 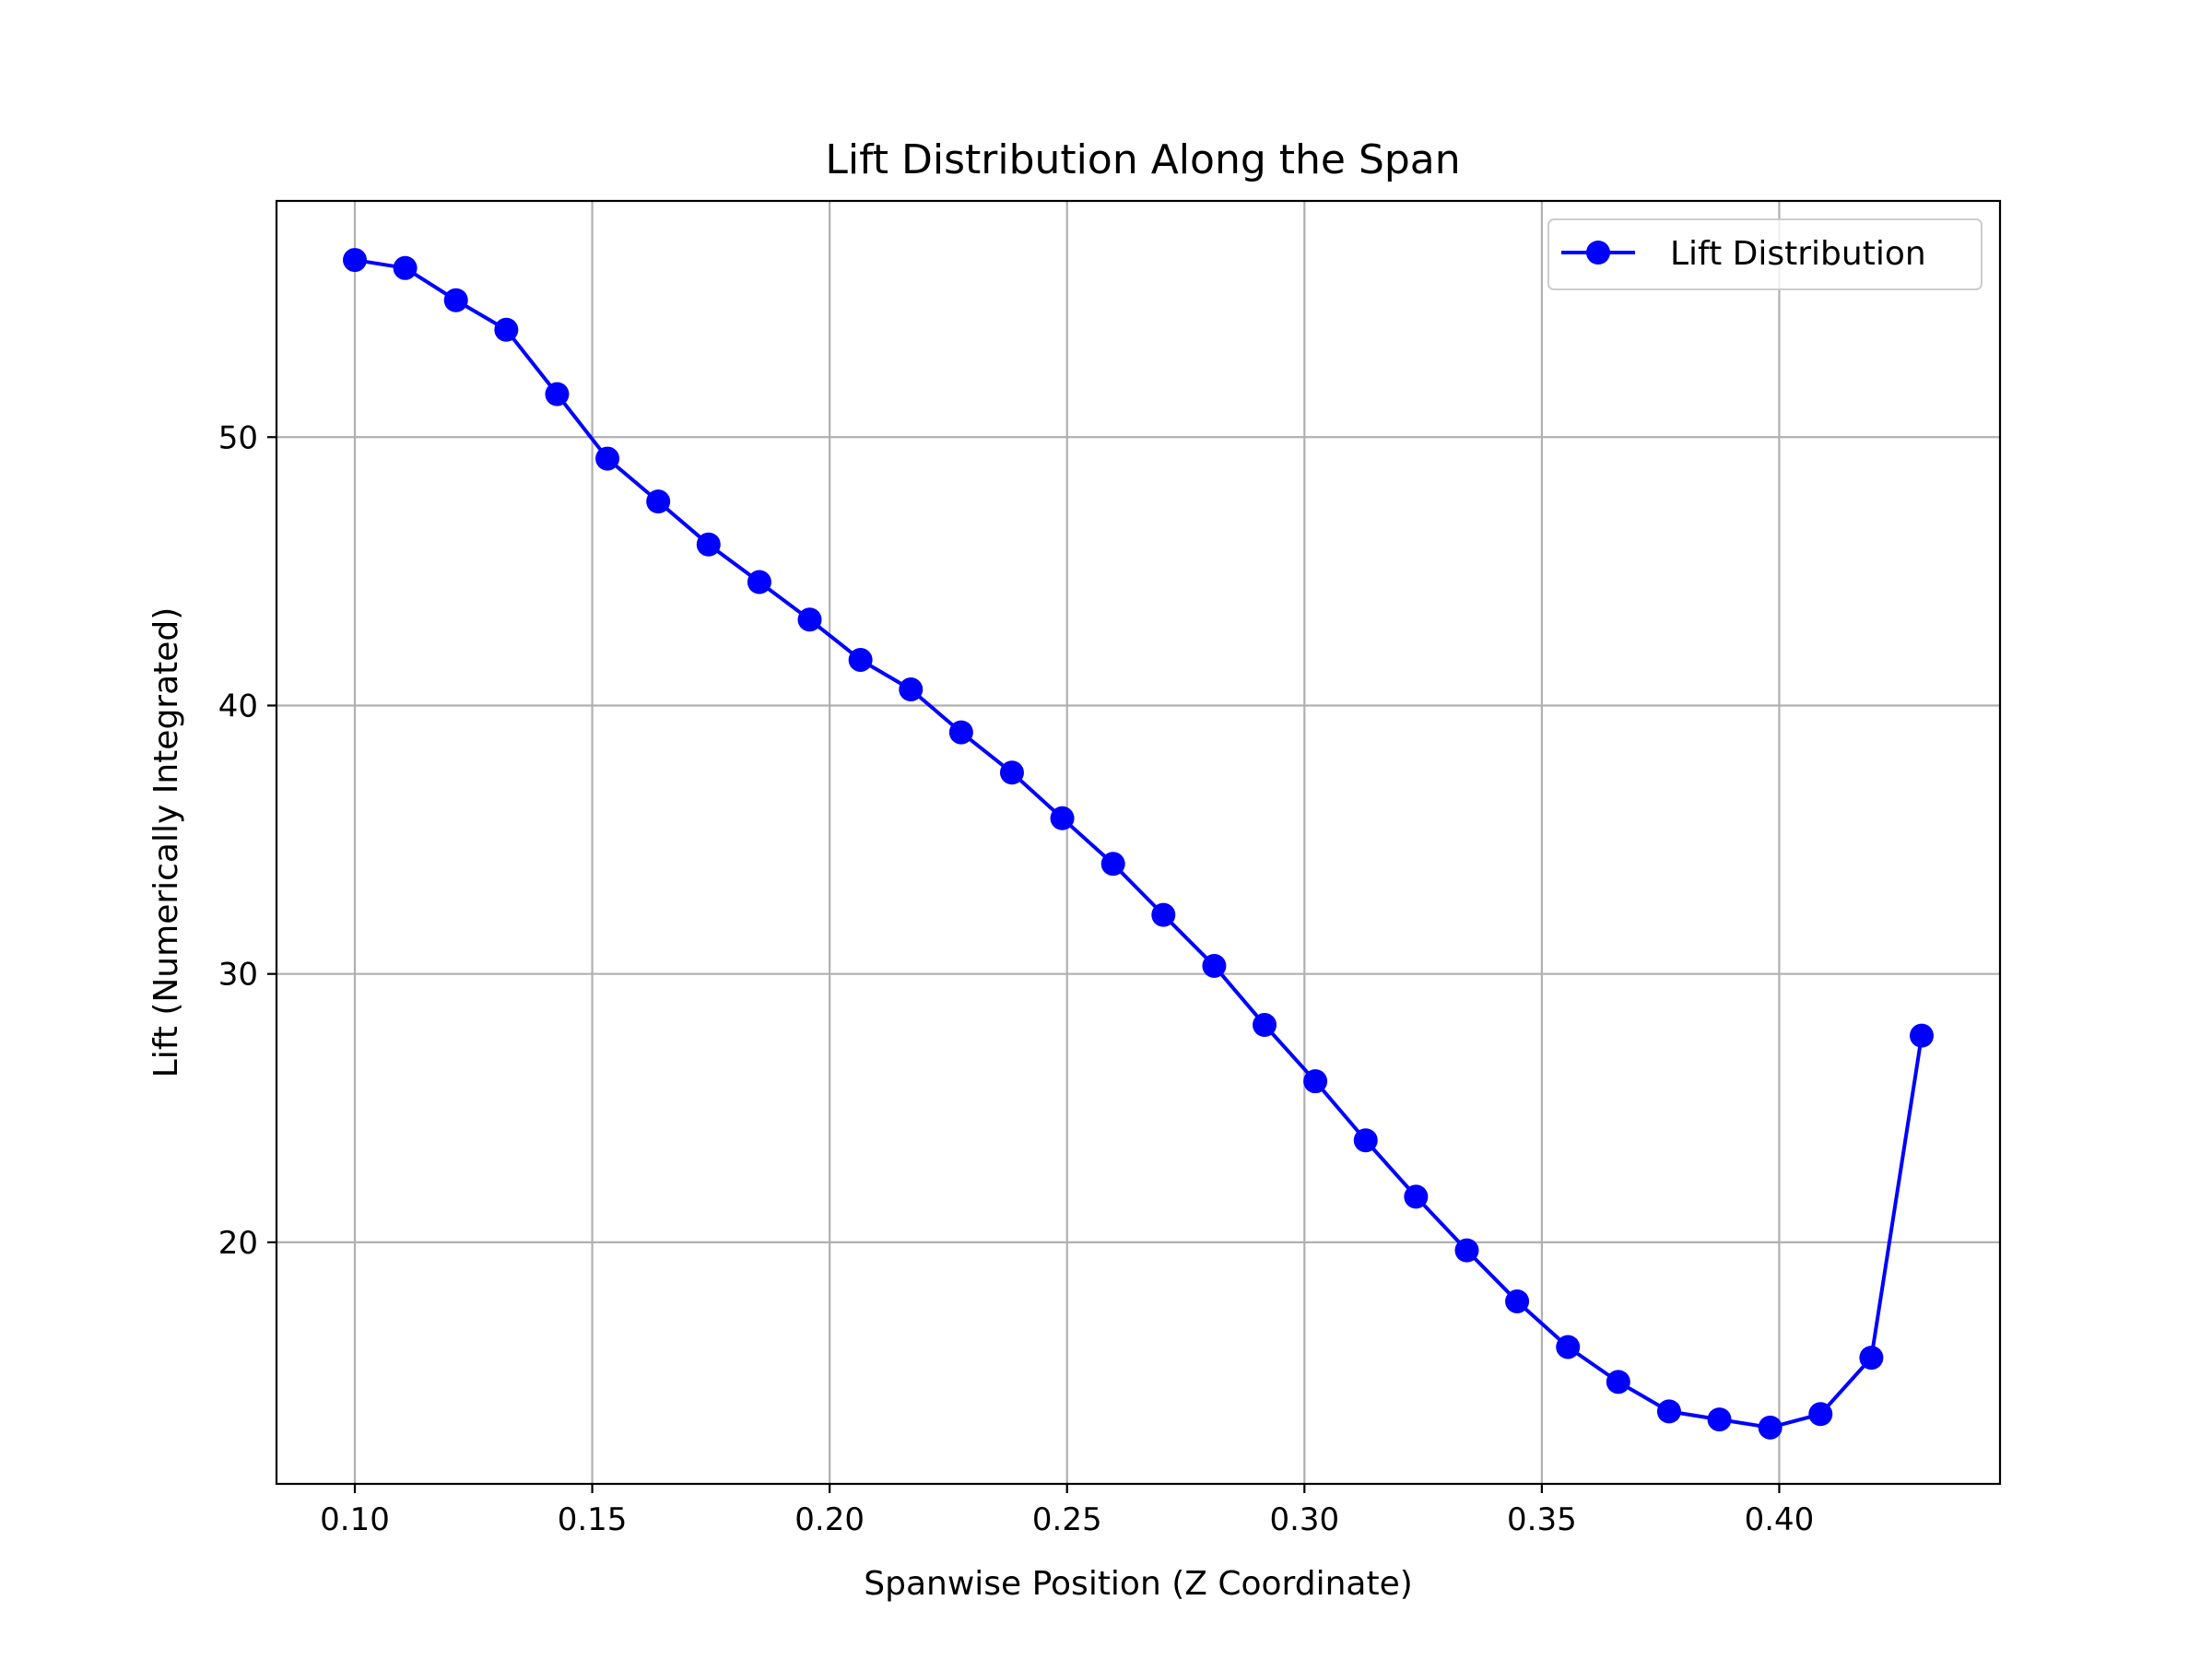 I want to click on x-tick-label: 0.10, so click(x=355, y=1519).